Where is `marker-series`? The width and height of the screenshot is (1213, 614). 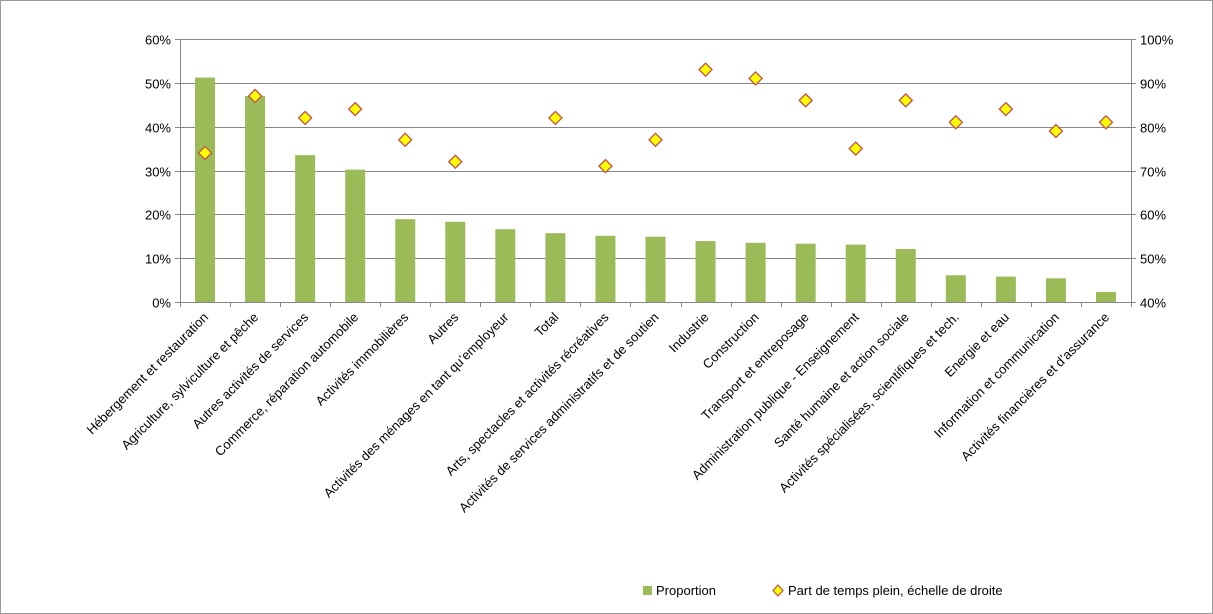 marker-series is located at coordinates (655, 118).